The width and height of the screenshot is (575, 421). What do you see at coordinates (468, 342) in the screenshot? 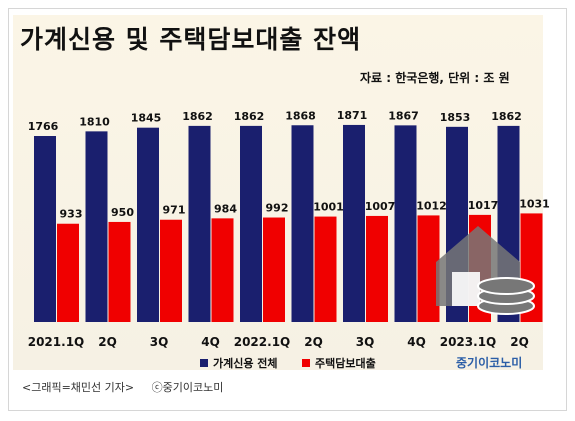
I see `x-tick-label-8: 2023.1Q` at bounding box center [468, 342].